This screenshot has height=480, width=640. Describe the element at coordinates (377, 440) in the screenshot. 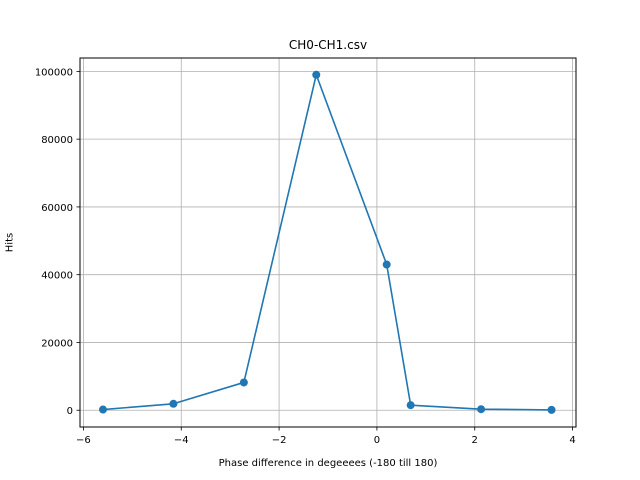

I see `x-tick-label: 0` at that location.